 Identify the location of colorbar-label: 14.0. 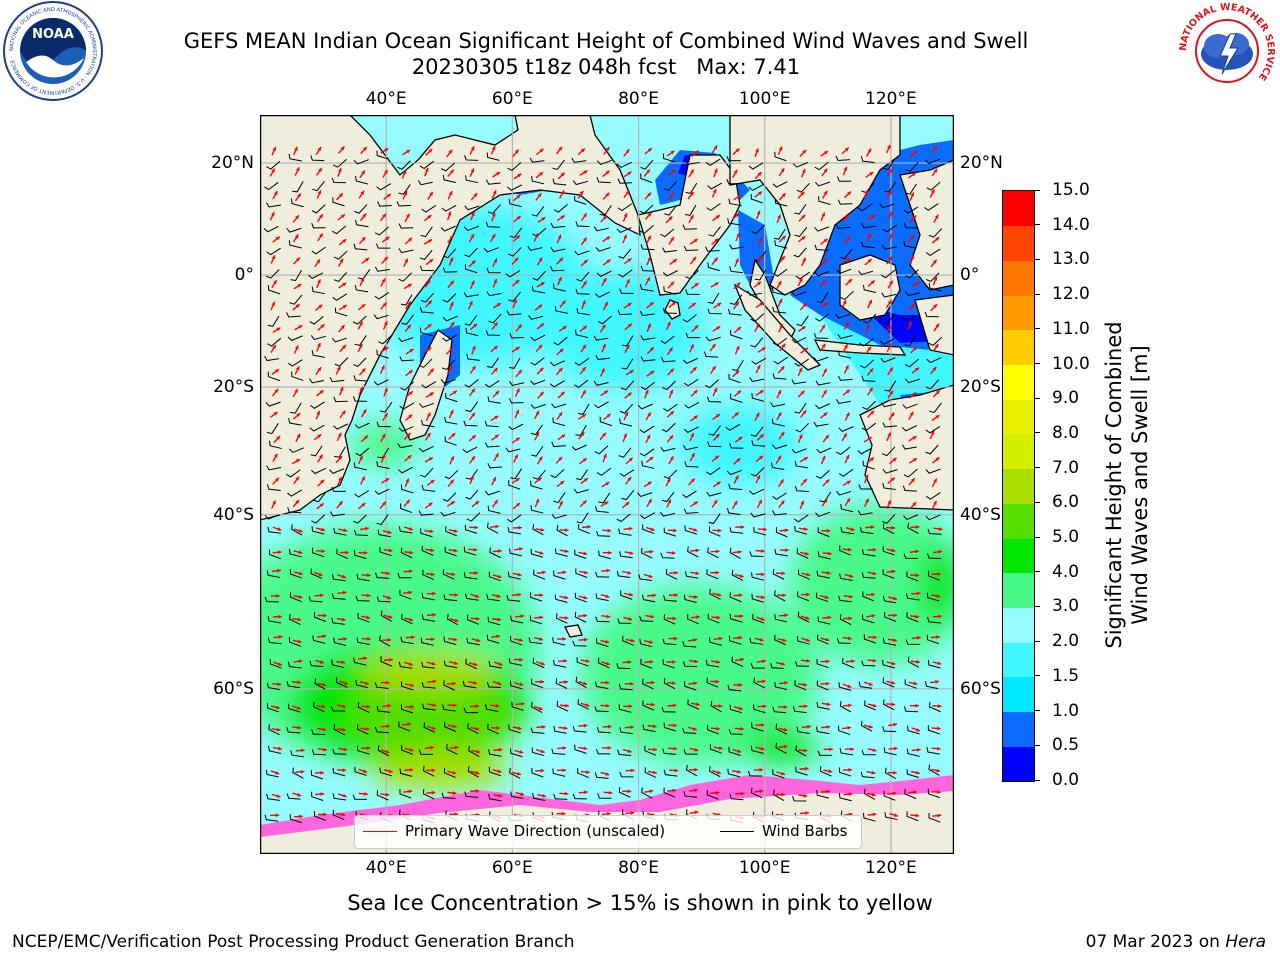
(1071, 224).